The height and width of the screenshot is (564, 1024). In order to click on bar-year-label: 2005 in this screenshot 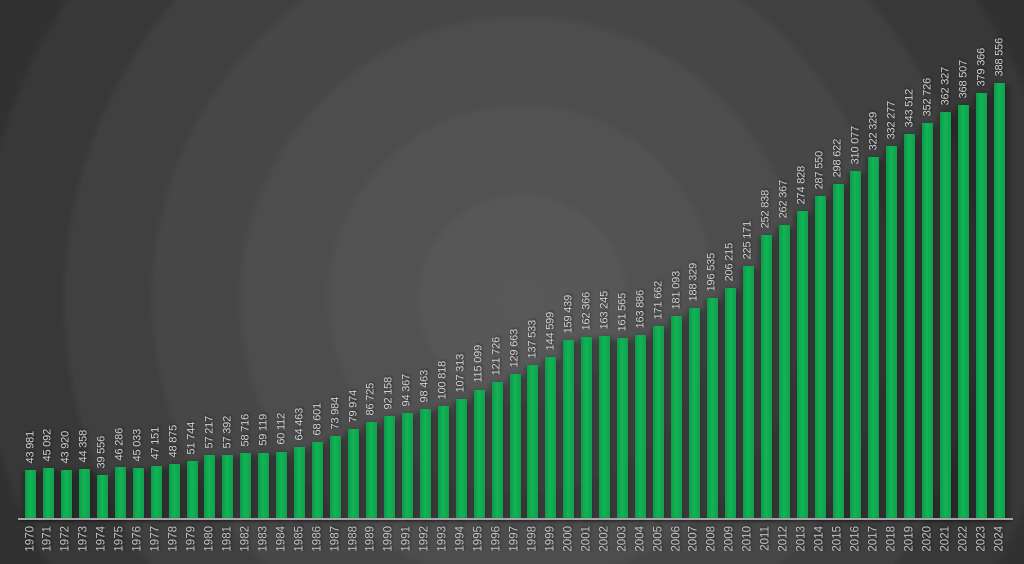, I will do `click(657, 539)`.